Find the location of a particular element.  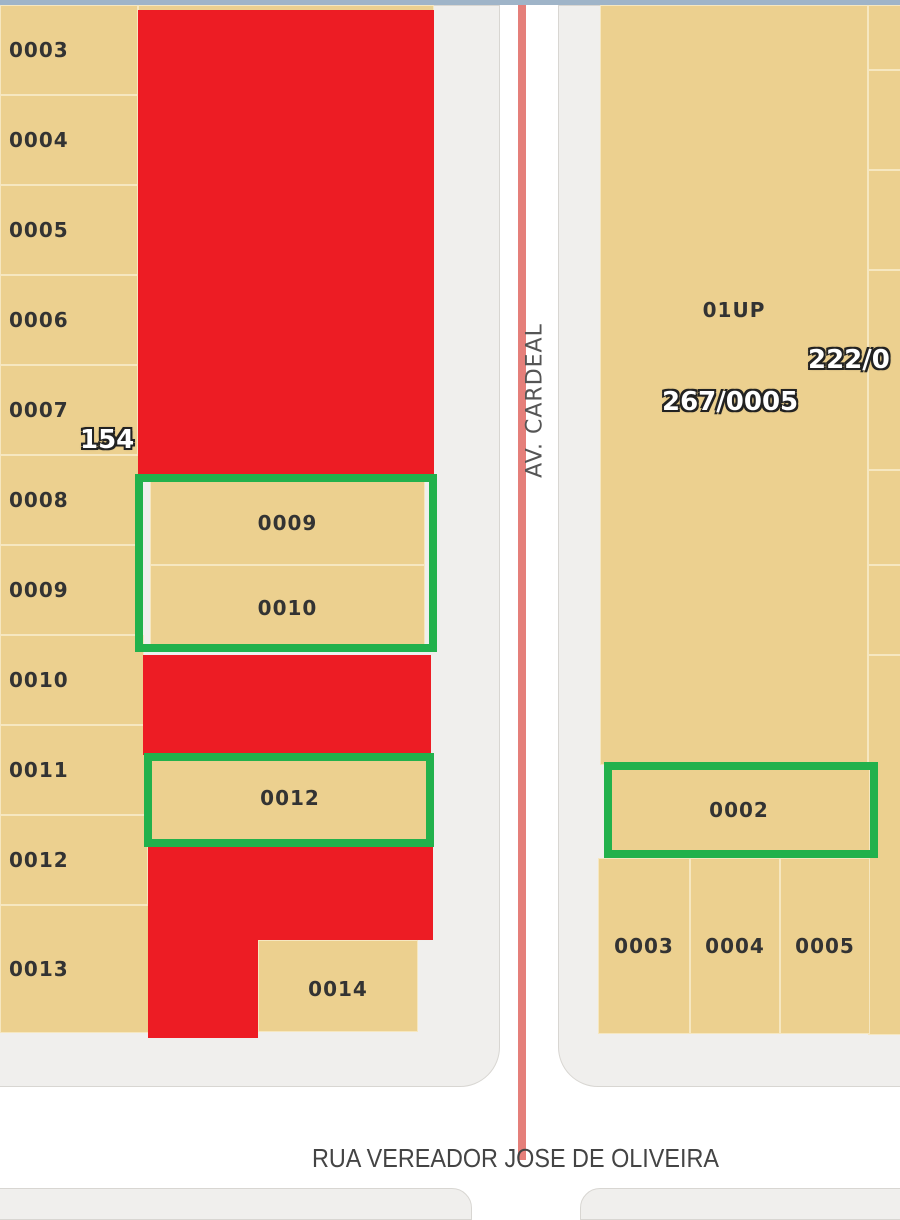

parcel: 0013 is located at coordinates (75, 969).